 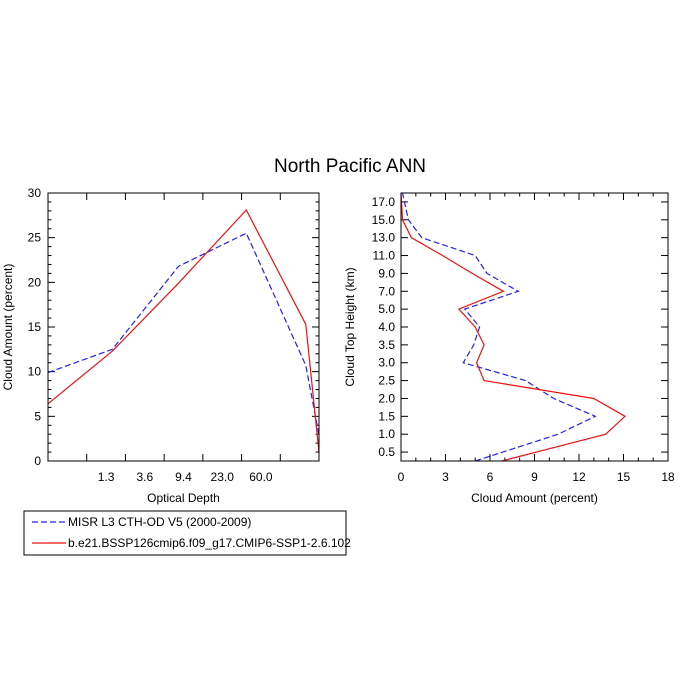 I want to click on panel2-xtick-label: 15, so click(x=624, y=477).